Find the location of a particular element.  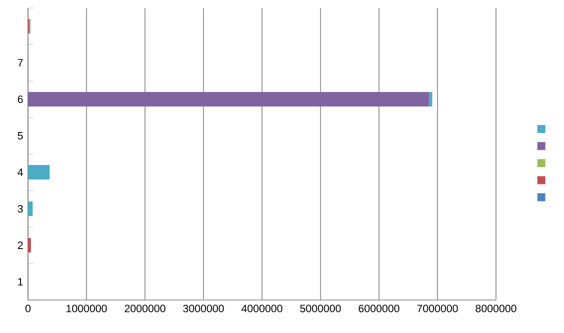

x-tick-label: 0 is located at coordinates (28, 308).